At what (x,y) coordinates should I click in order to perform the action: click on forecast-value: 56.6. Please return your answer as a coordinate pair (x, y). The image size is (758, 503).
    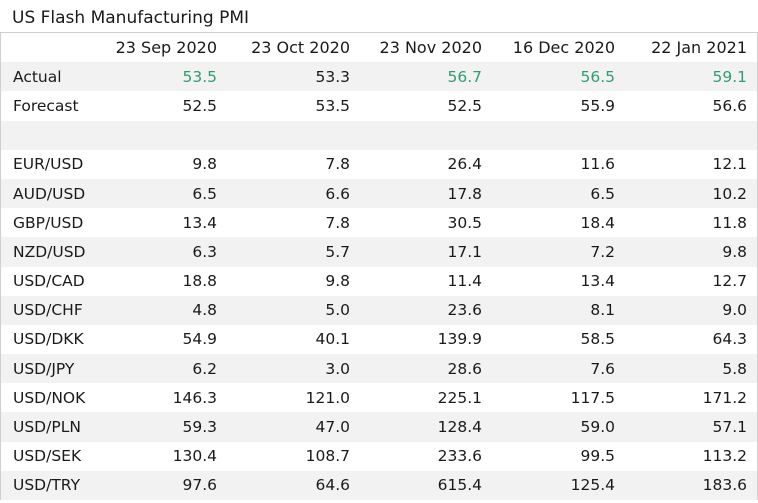
    Looking at the image, I should click on (729, 105).